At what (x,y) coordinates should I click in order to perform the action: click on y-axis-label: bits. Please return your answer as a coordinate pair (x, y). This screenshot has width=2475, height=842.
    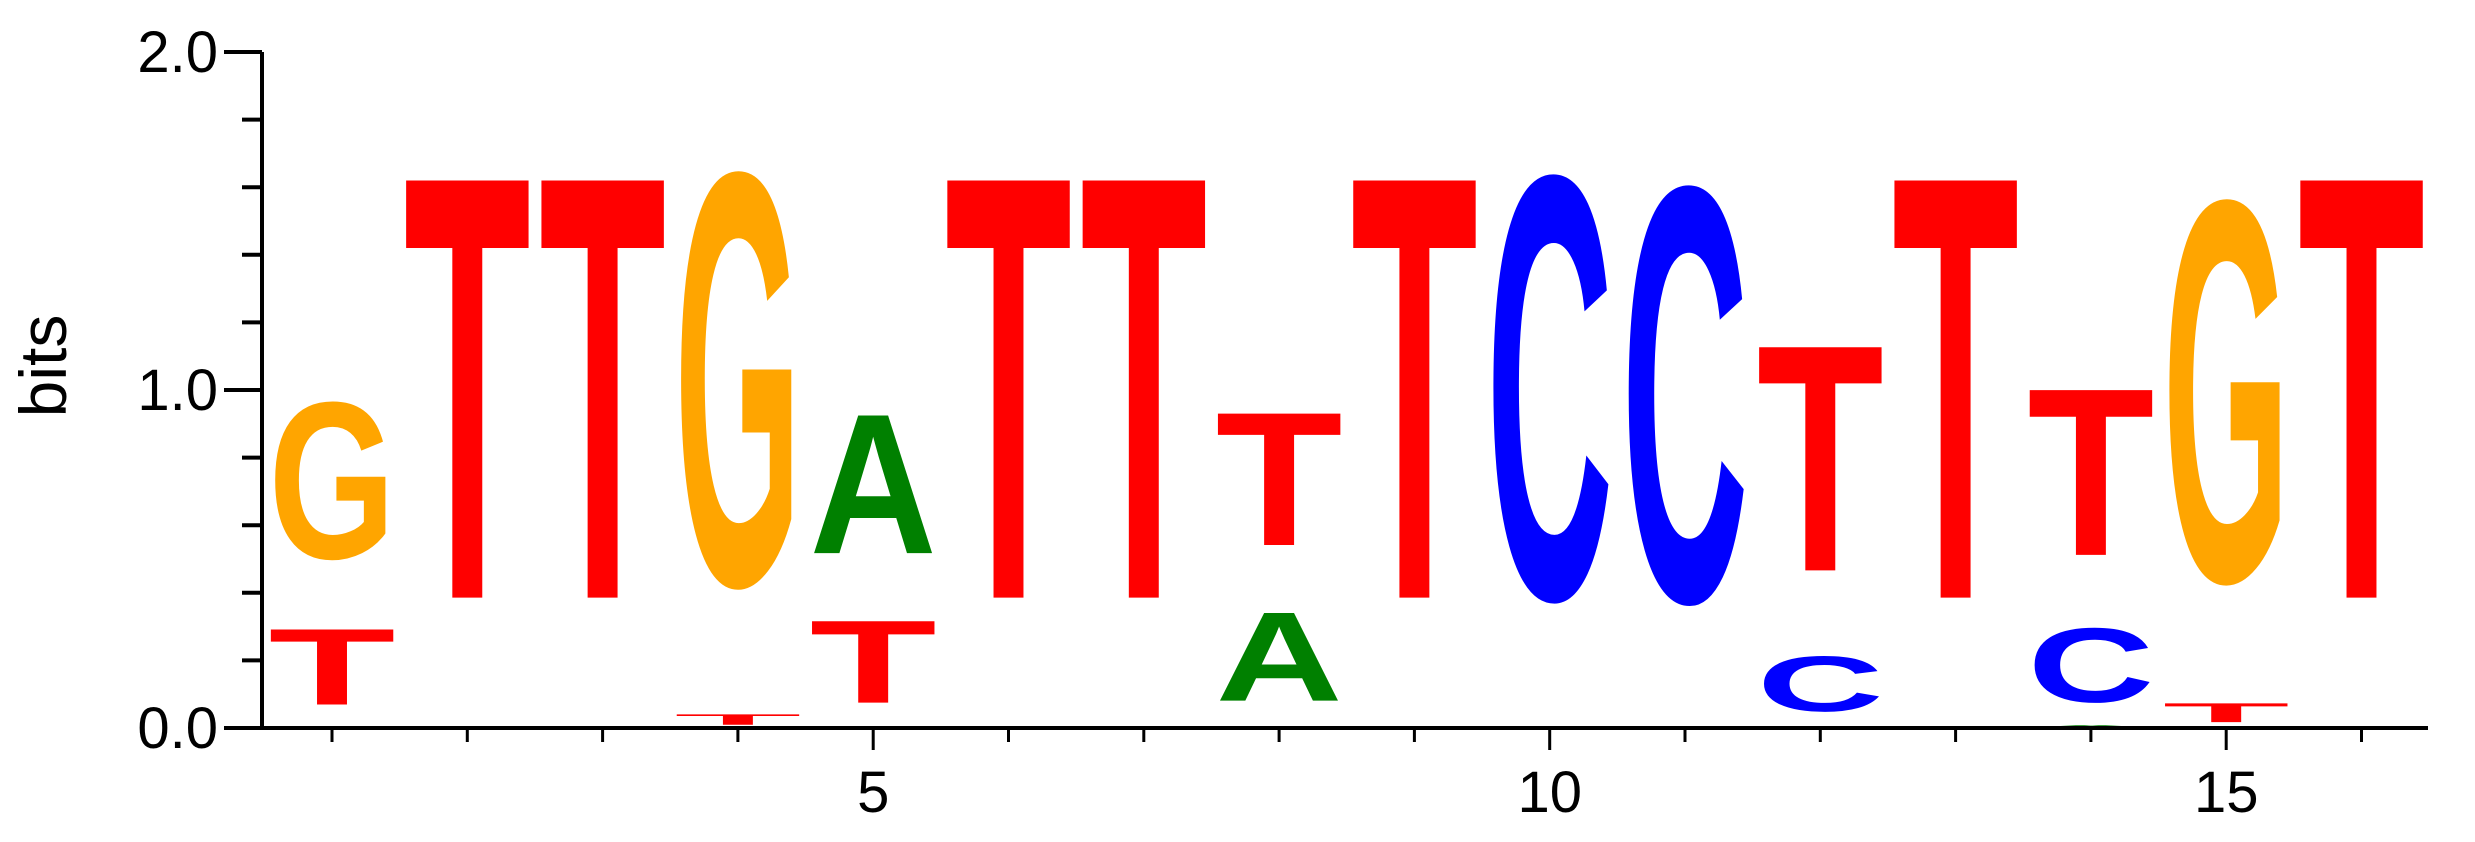
    Looking at the image, I should click on (43, 366).